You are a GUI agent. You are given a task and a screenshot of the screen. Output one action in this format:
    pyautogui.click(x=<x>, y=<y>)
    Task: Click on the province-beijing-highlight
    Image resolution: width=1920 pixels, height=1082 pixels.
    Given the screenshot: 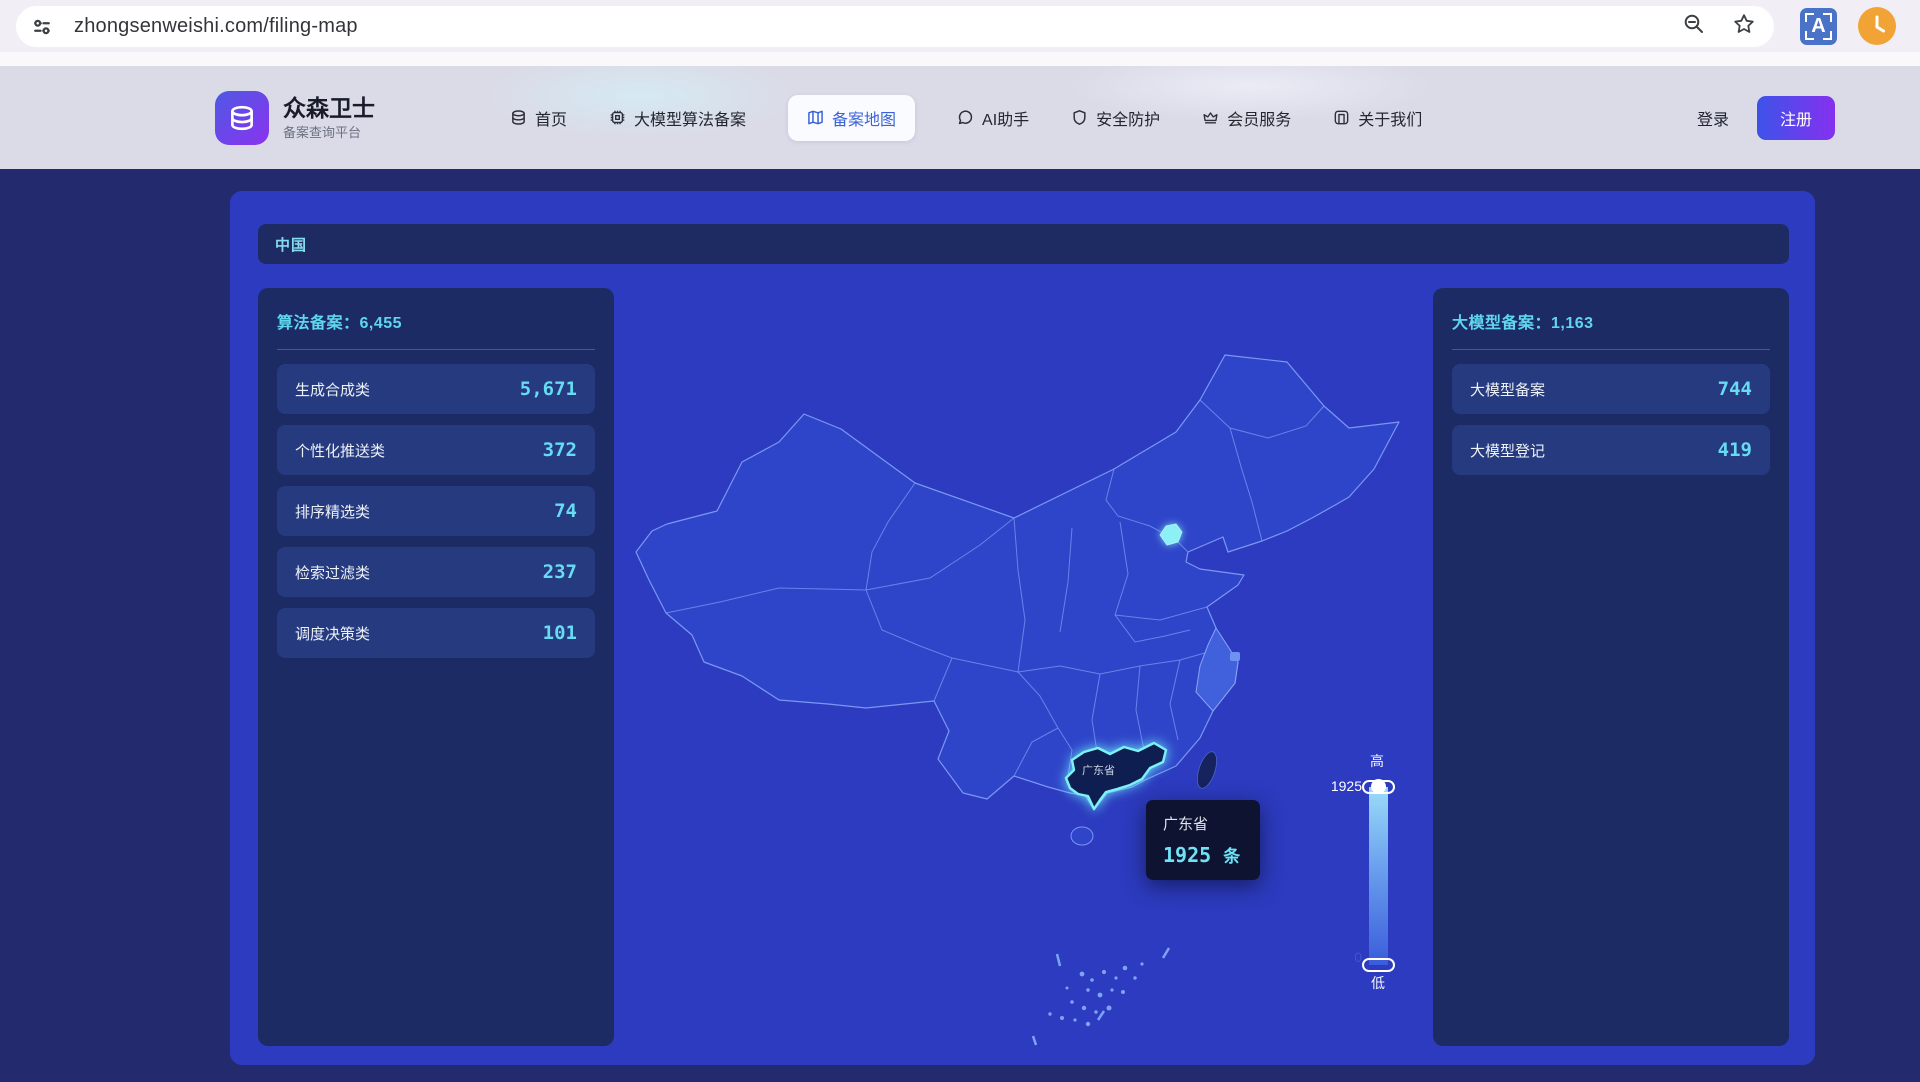 What is the action you would take?
    pyautogui.click(x=1171, y=534)
    